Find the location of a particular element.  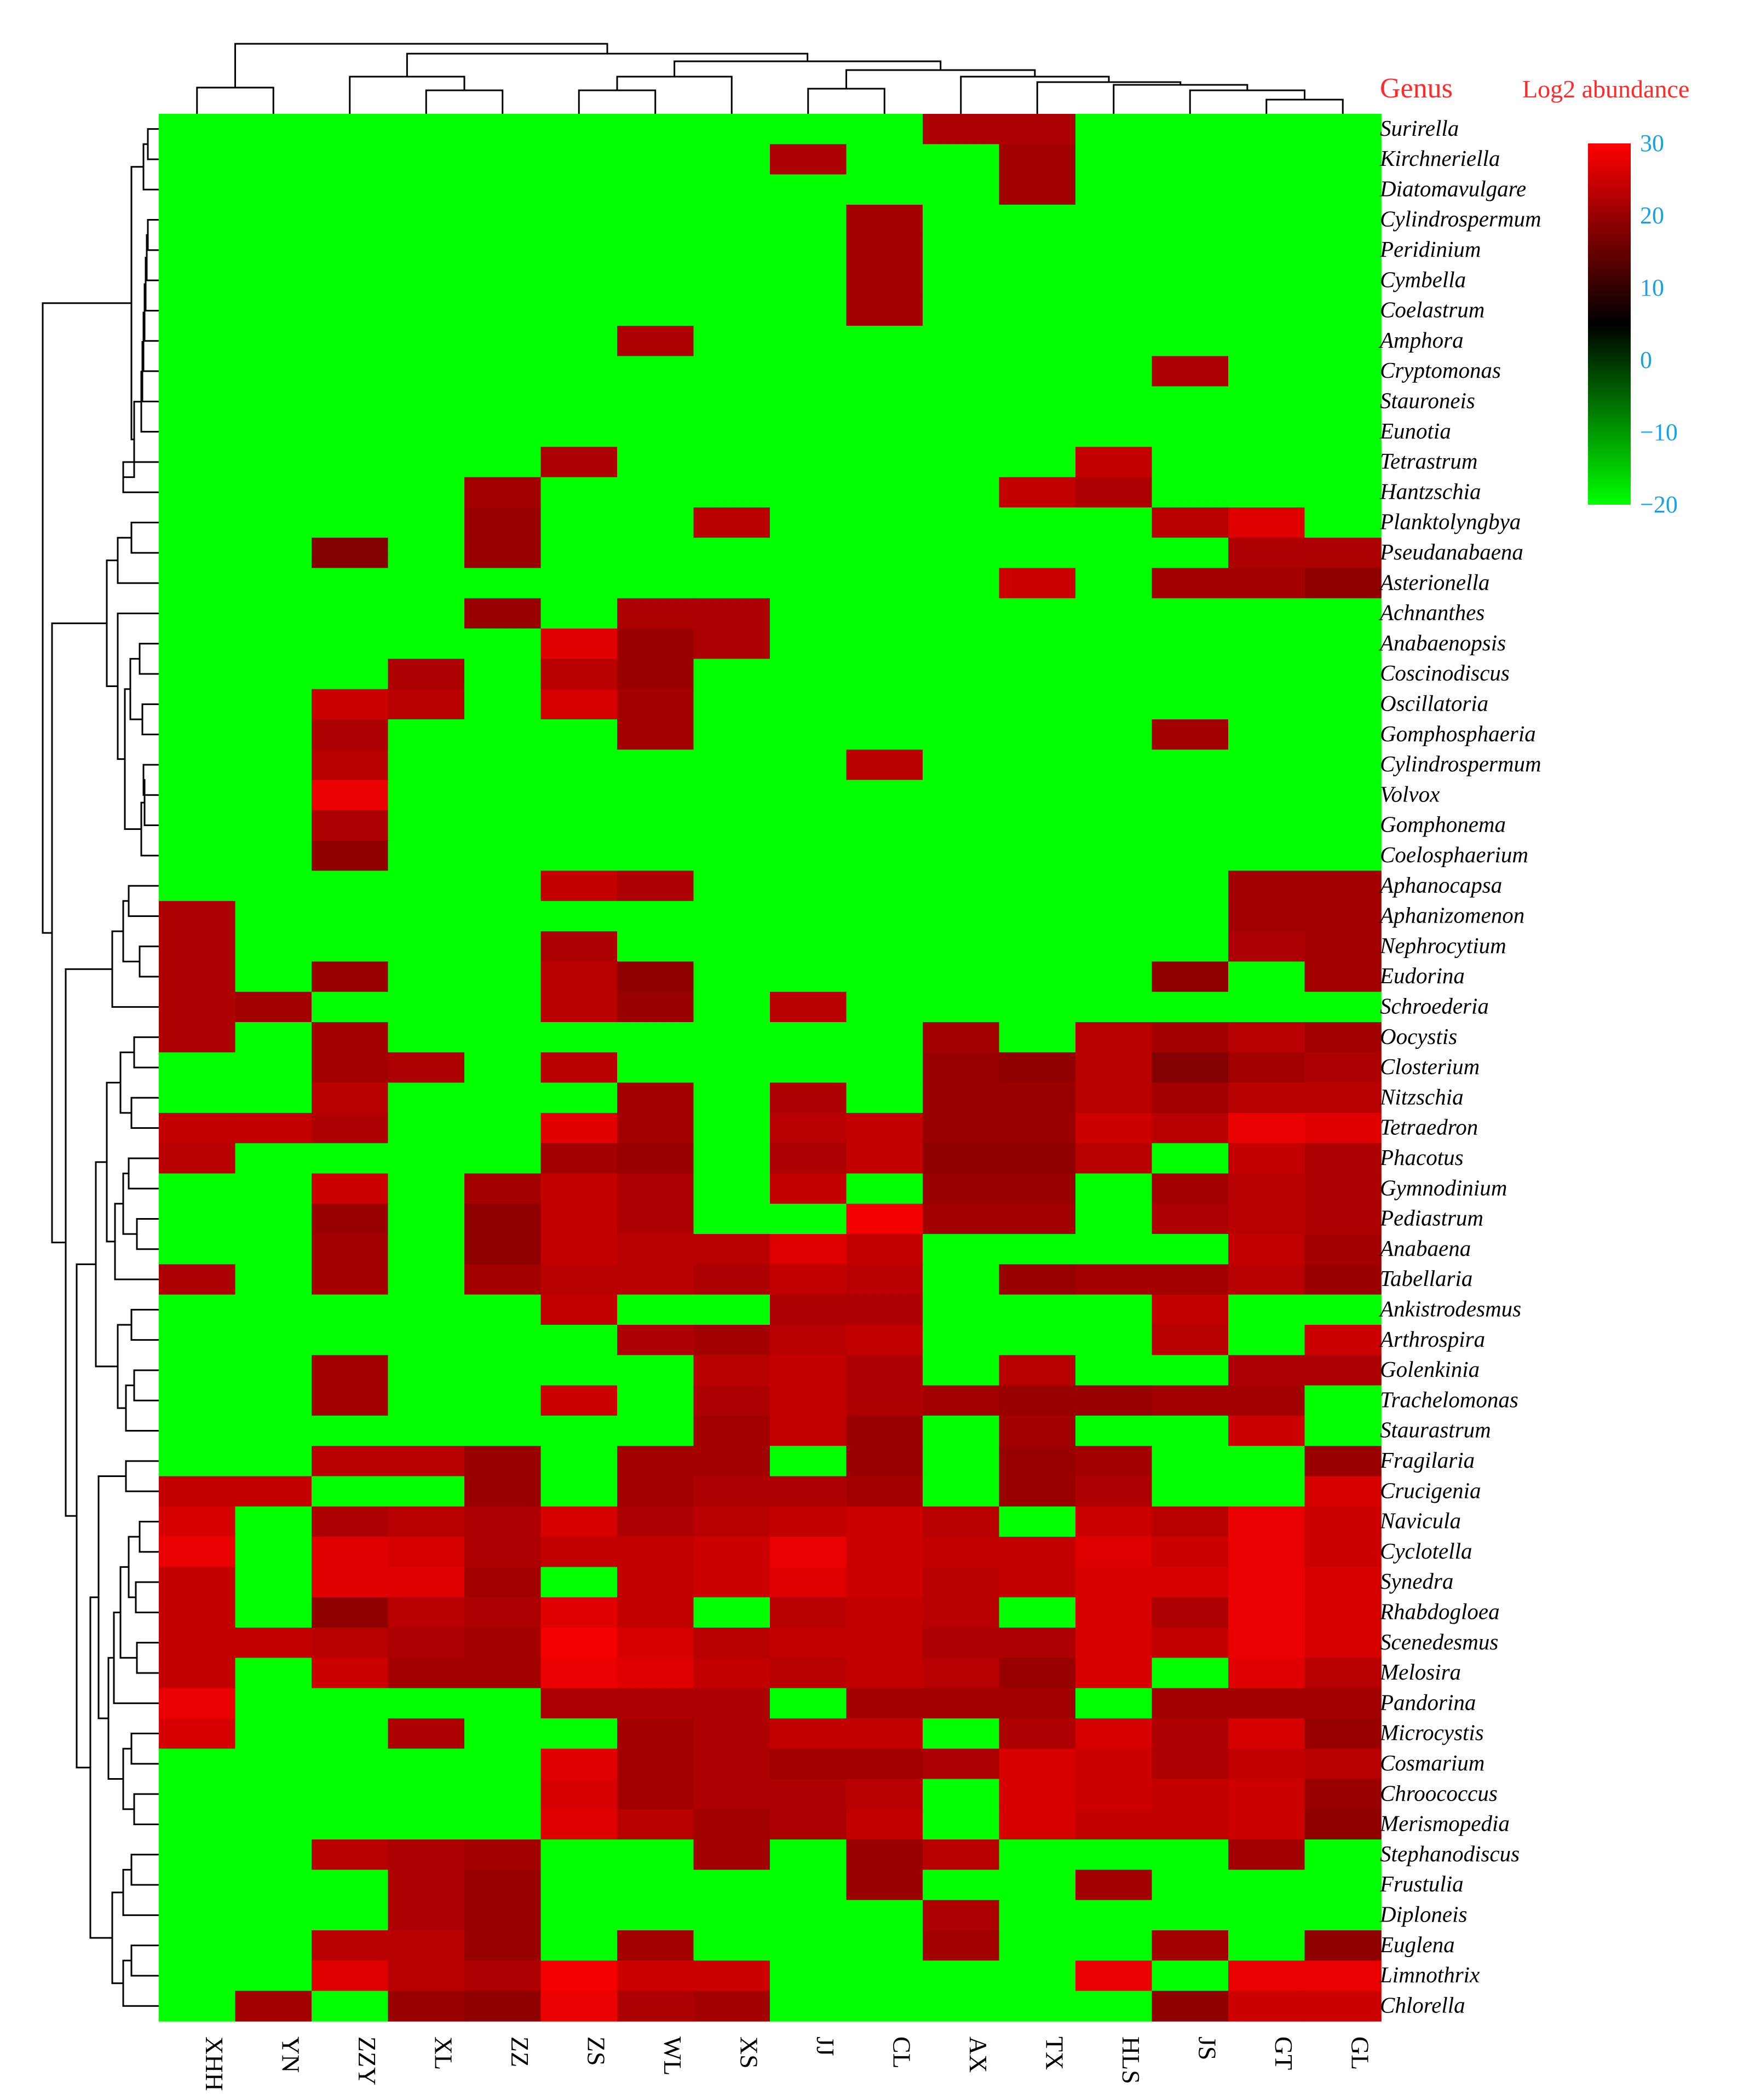

colorbar-tick: 0 is located at coordinates (1646, 360).